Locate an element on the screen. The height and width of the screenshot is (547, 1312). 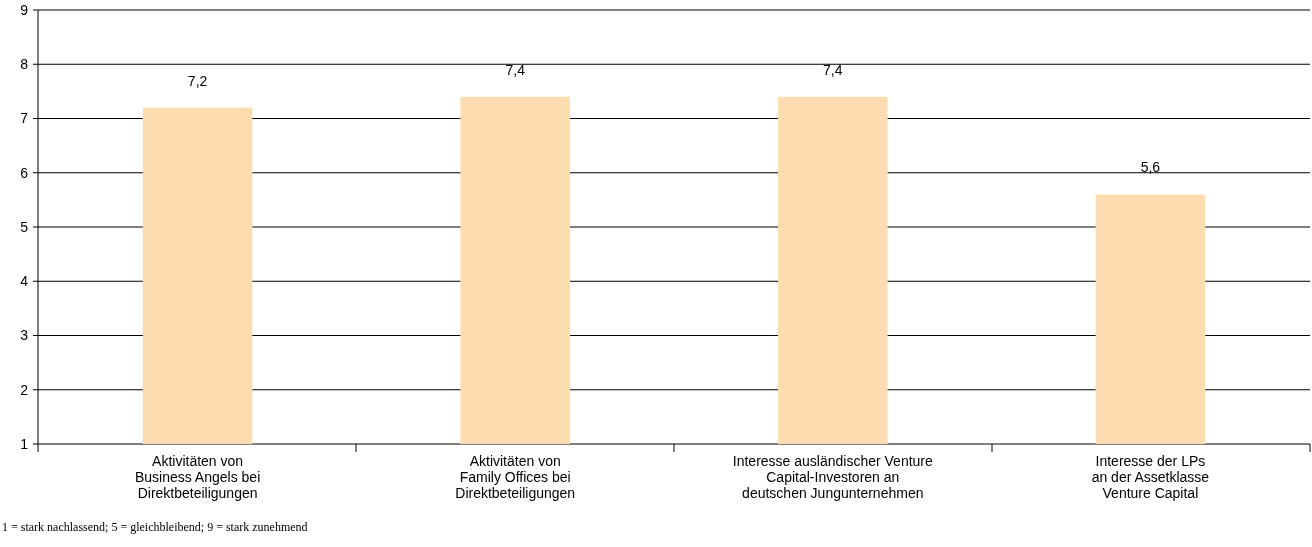
y-tick-label: 5 is located at coordinates (24, 226).